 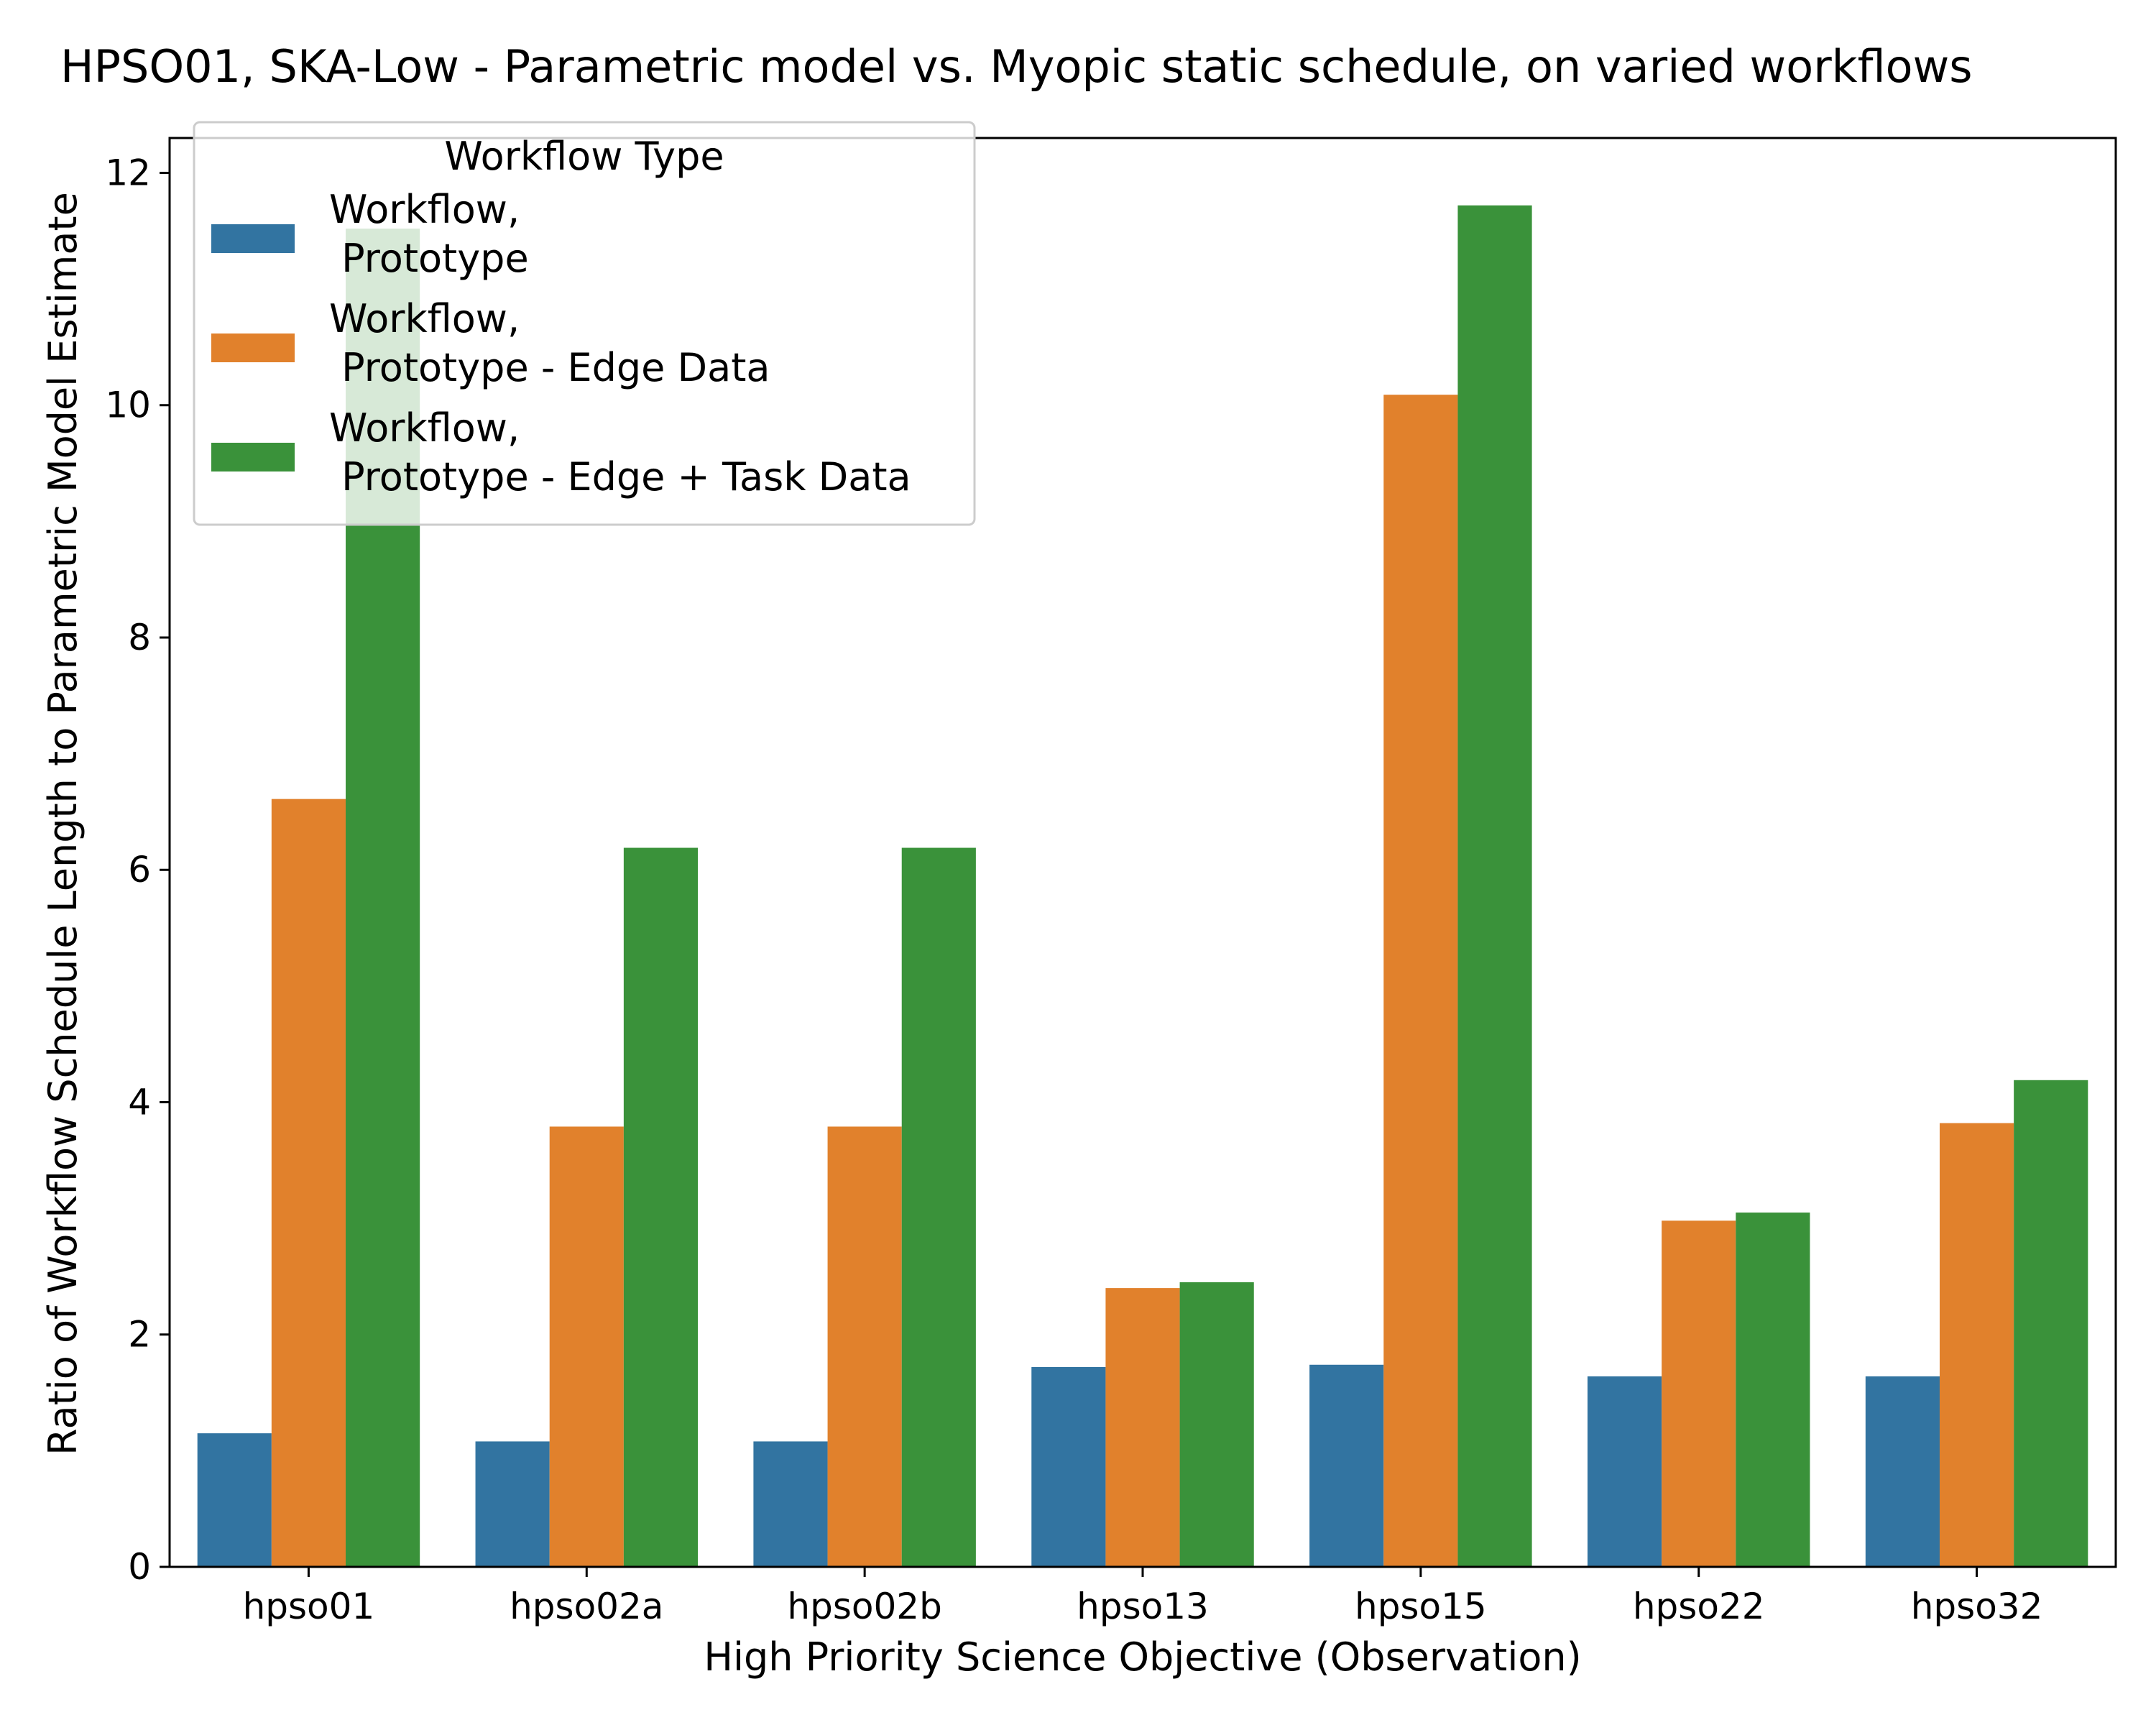 I want to click on y-tick-label: 2, so click(x=139, y=1335).